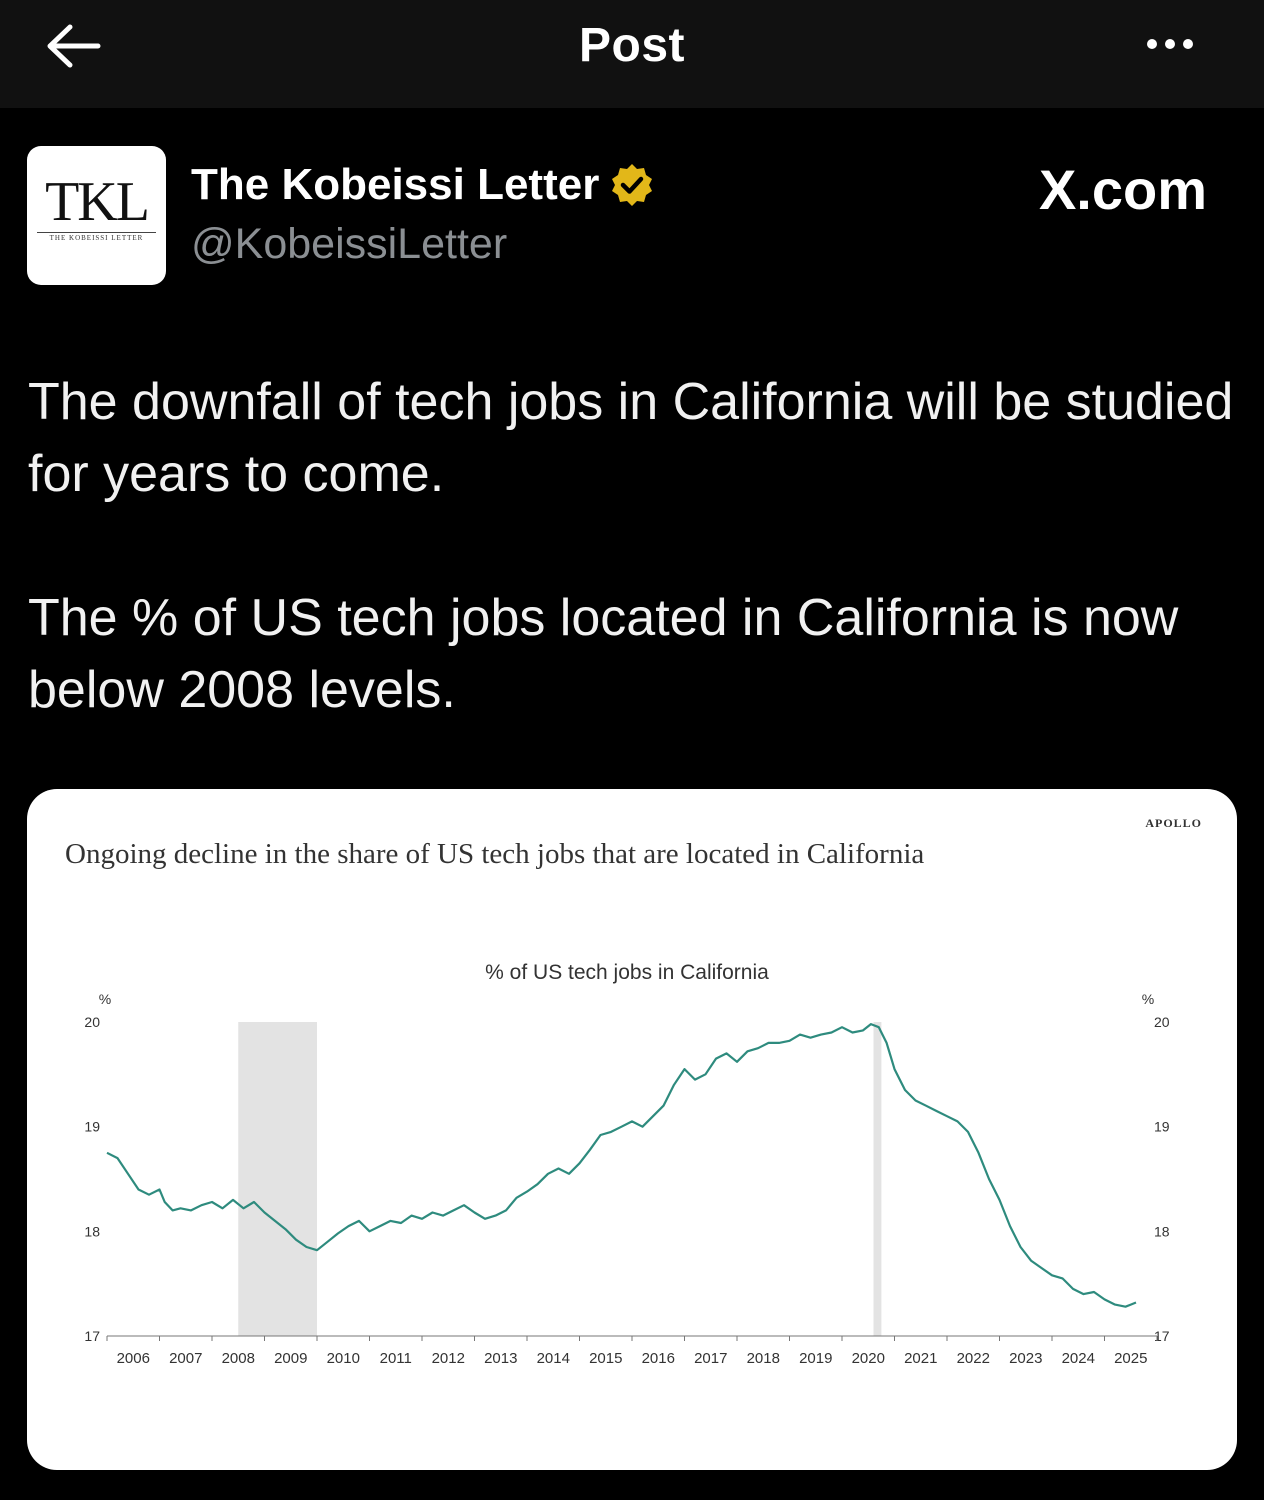 The image size is (1264, 1500). What do you see at coordinates (96, 232) in the screenshot?
I see `avatar-divider` at bounding box center [96, 232].